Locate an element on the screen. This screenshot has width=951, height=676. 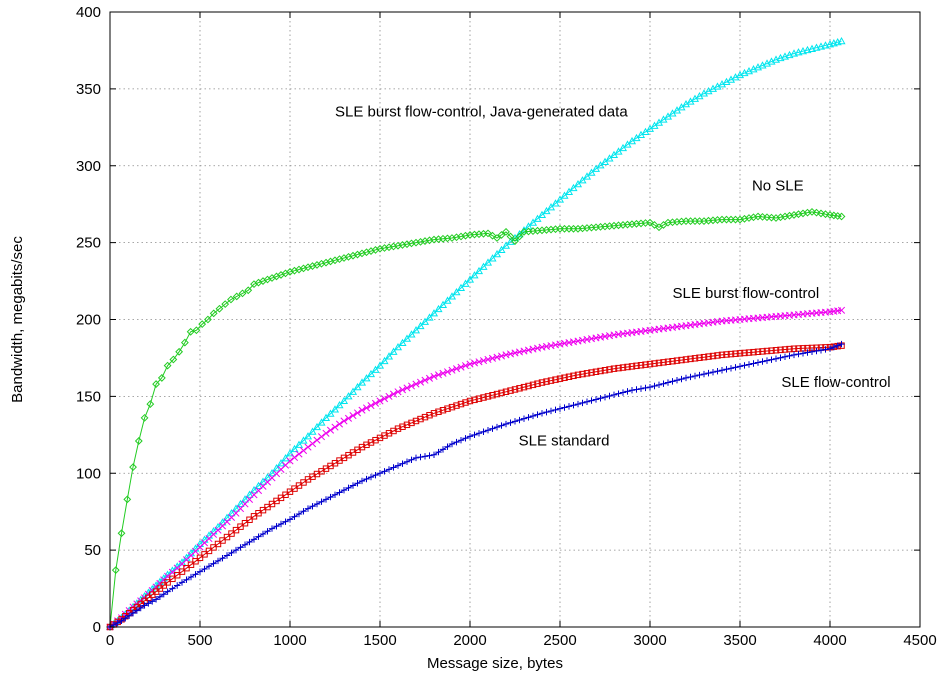
x-tick-label: 3000 is located at coordinates (649, 640).